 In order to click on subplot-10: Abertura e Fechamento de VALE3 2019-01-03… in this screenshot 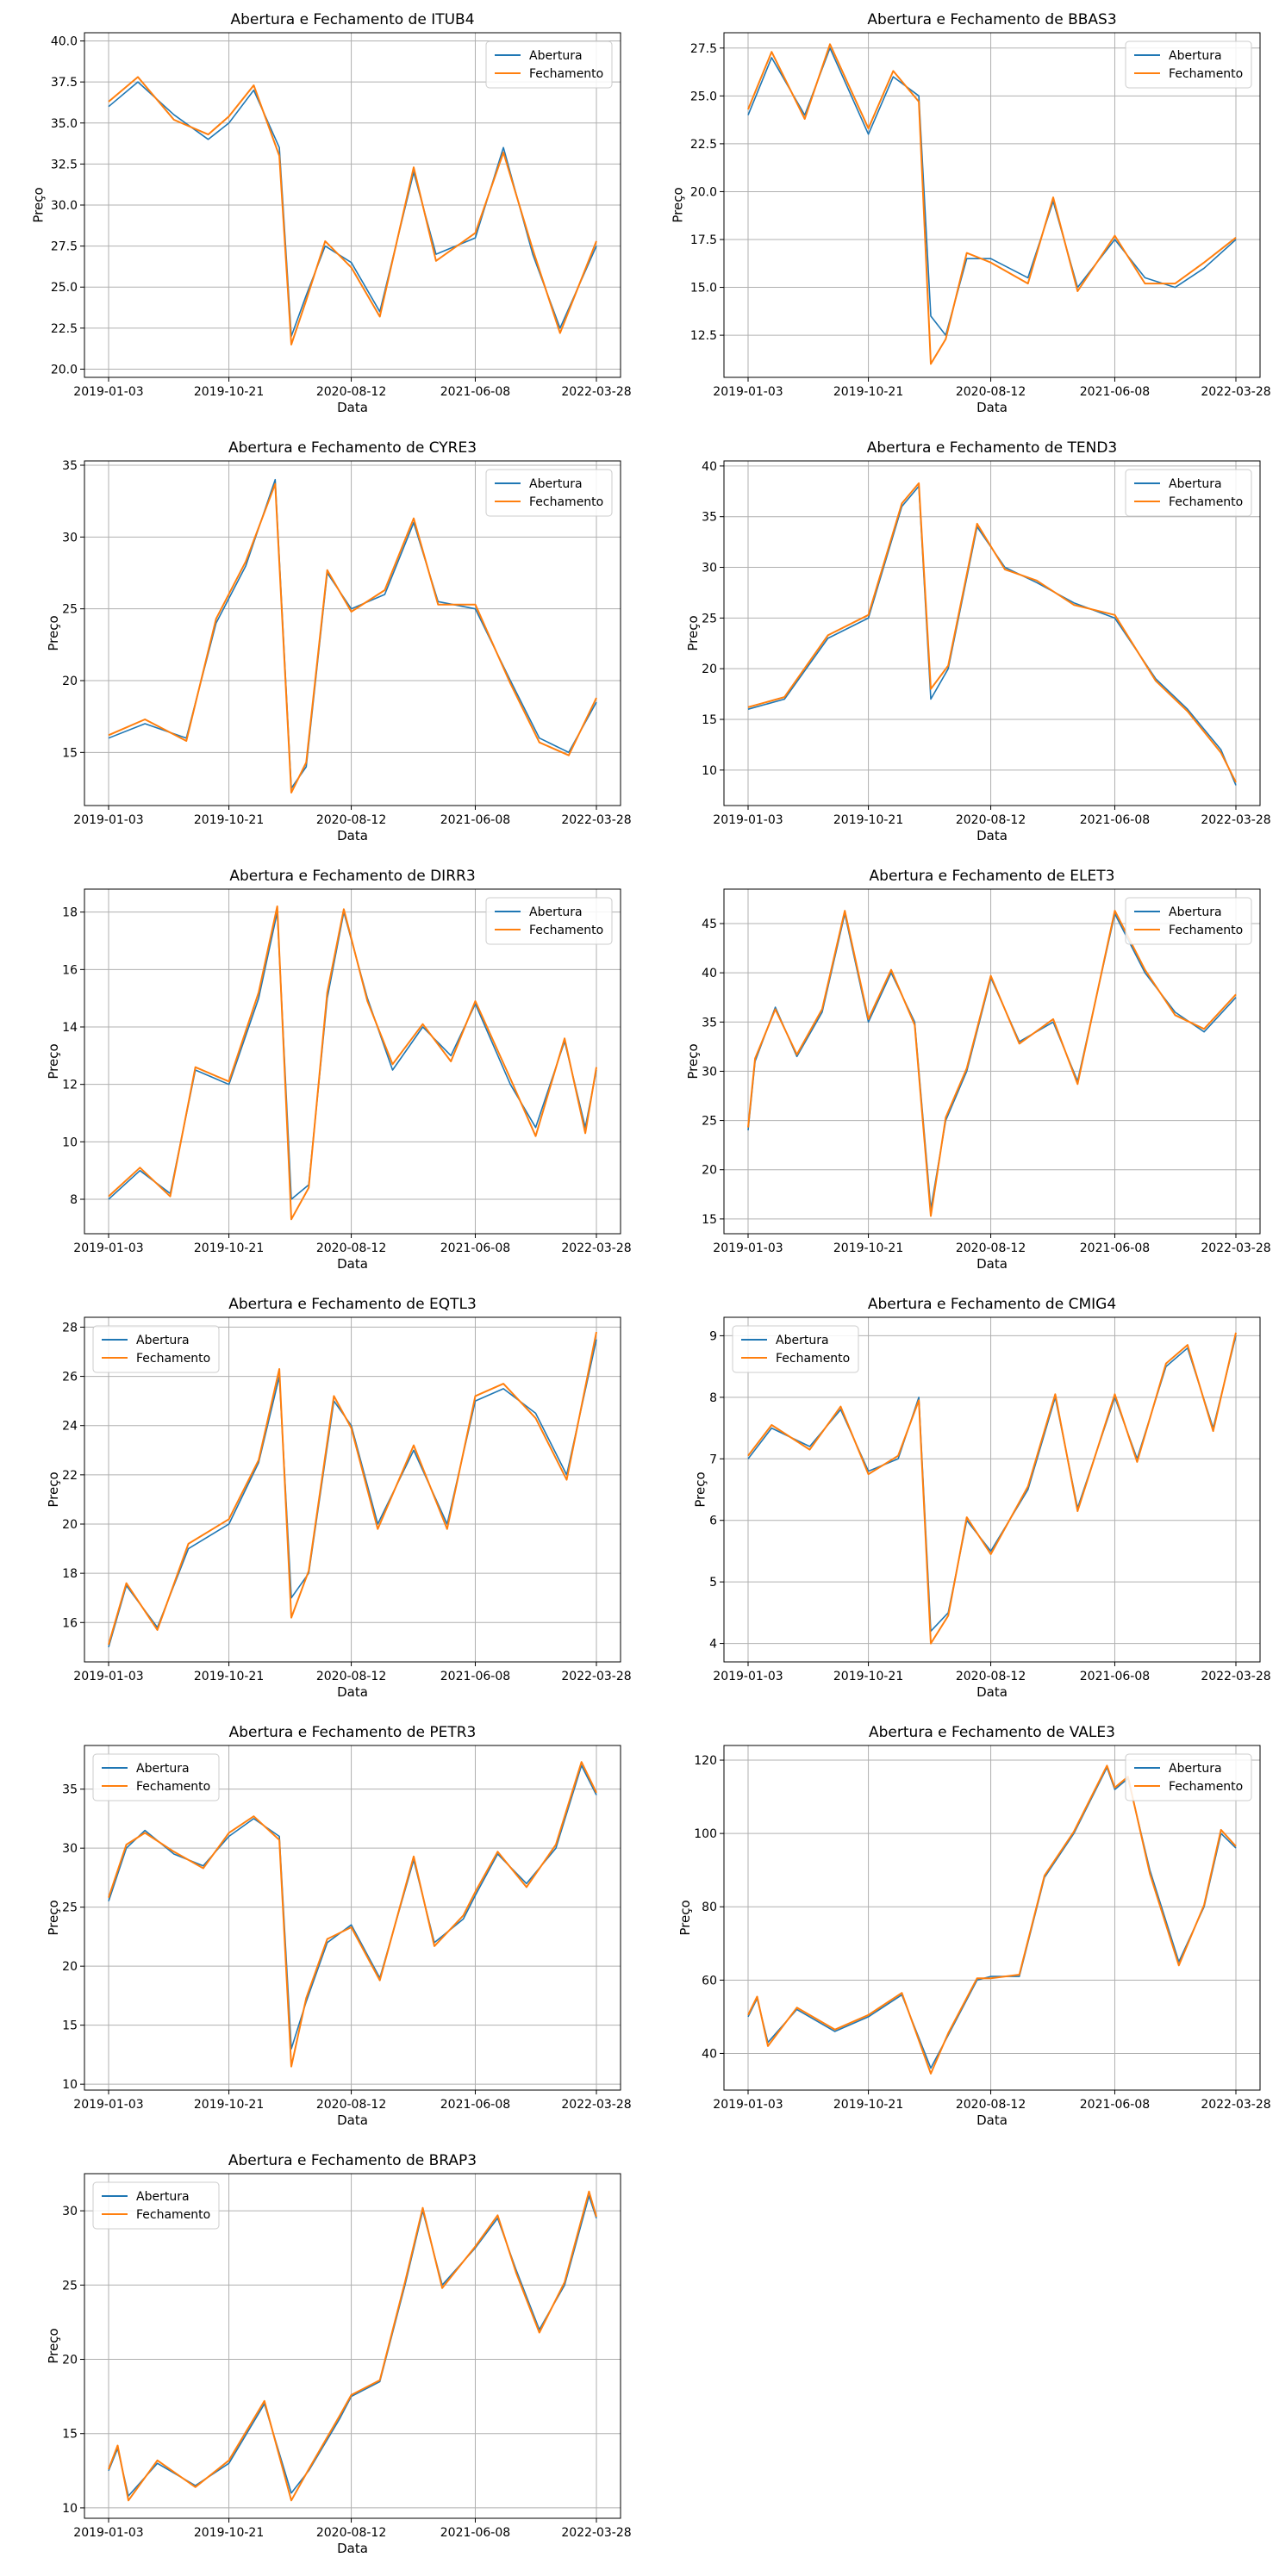, I will do `click(974, 1926)`.